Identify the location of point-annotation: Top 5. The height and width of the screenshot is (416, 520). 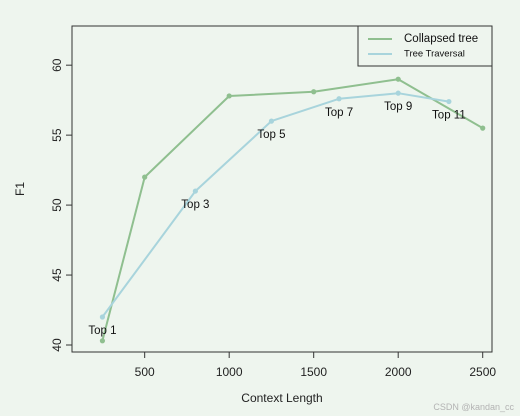
(271, 135).